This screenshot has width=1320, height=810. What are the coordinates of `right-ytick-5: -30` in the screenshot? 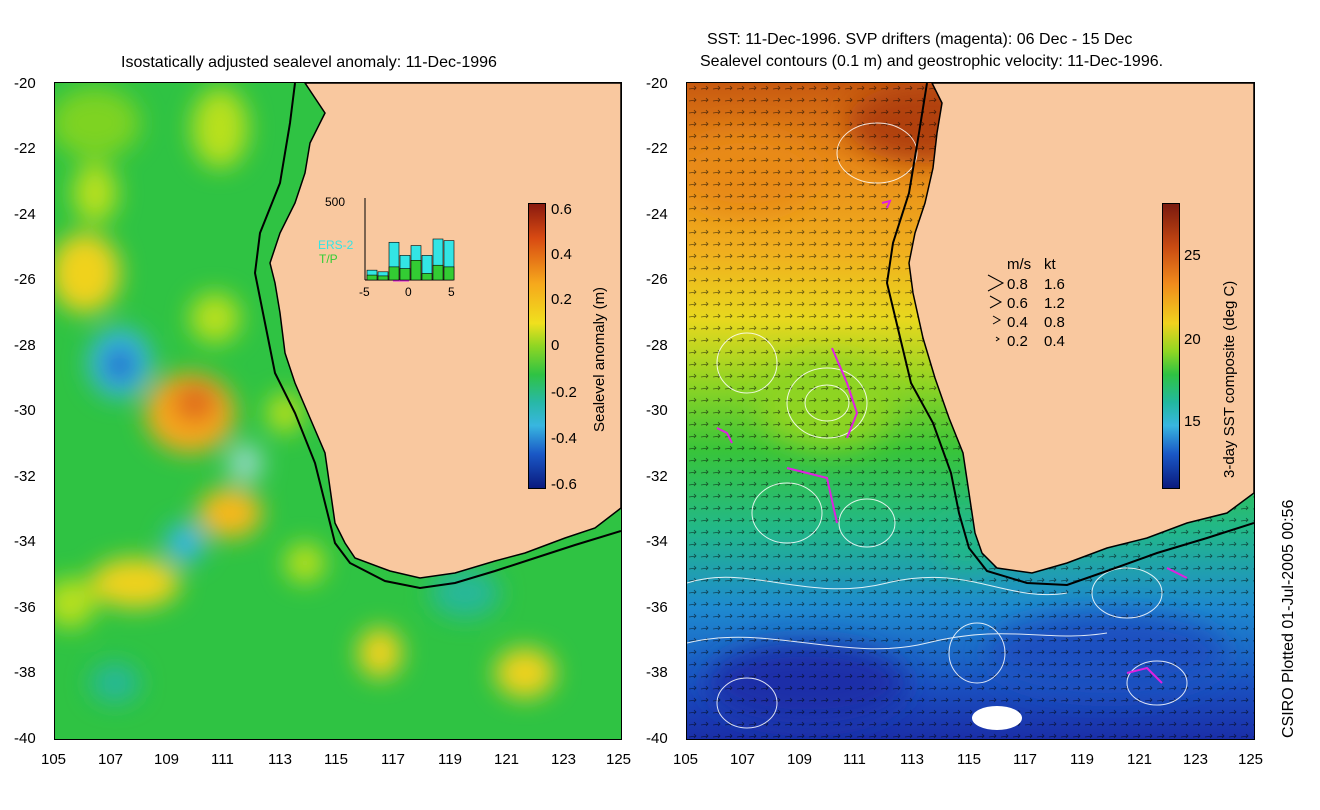 It's located at (657, 410).